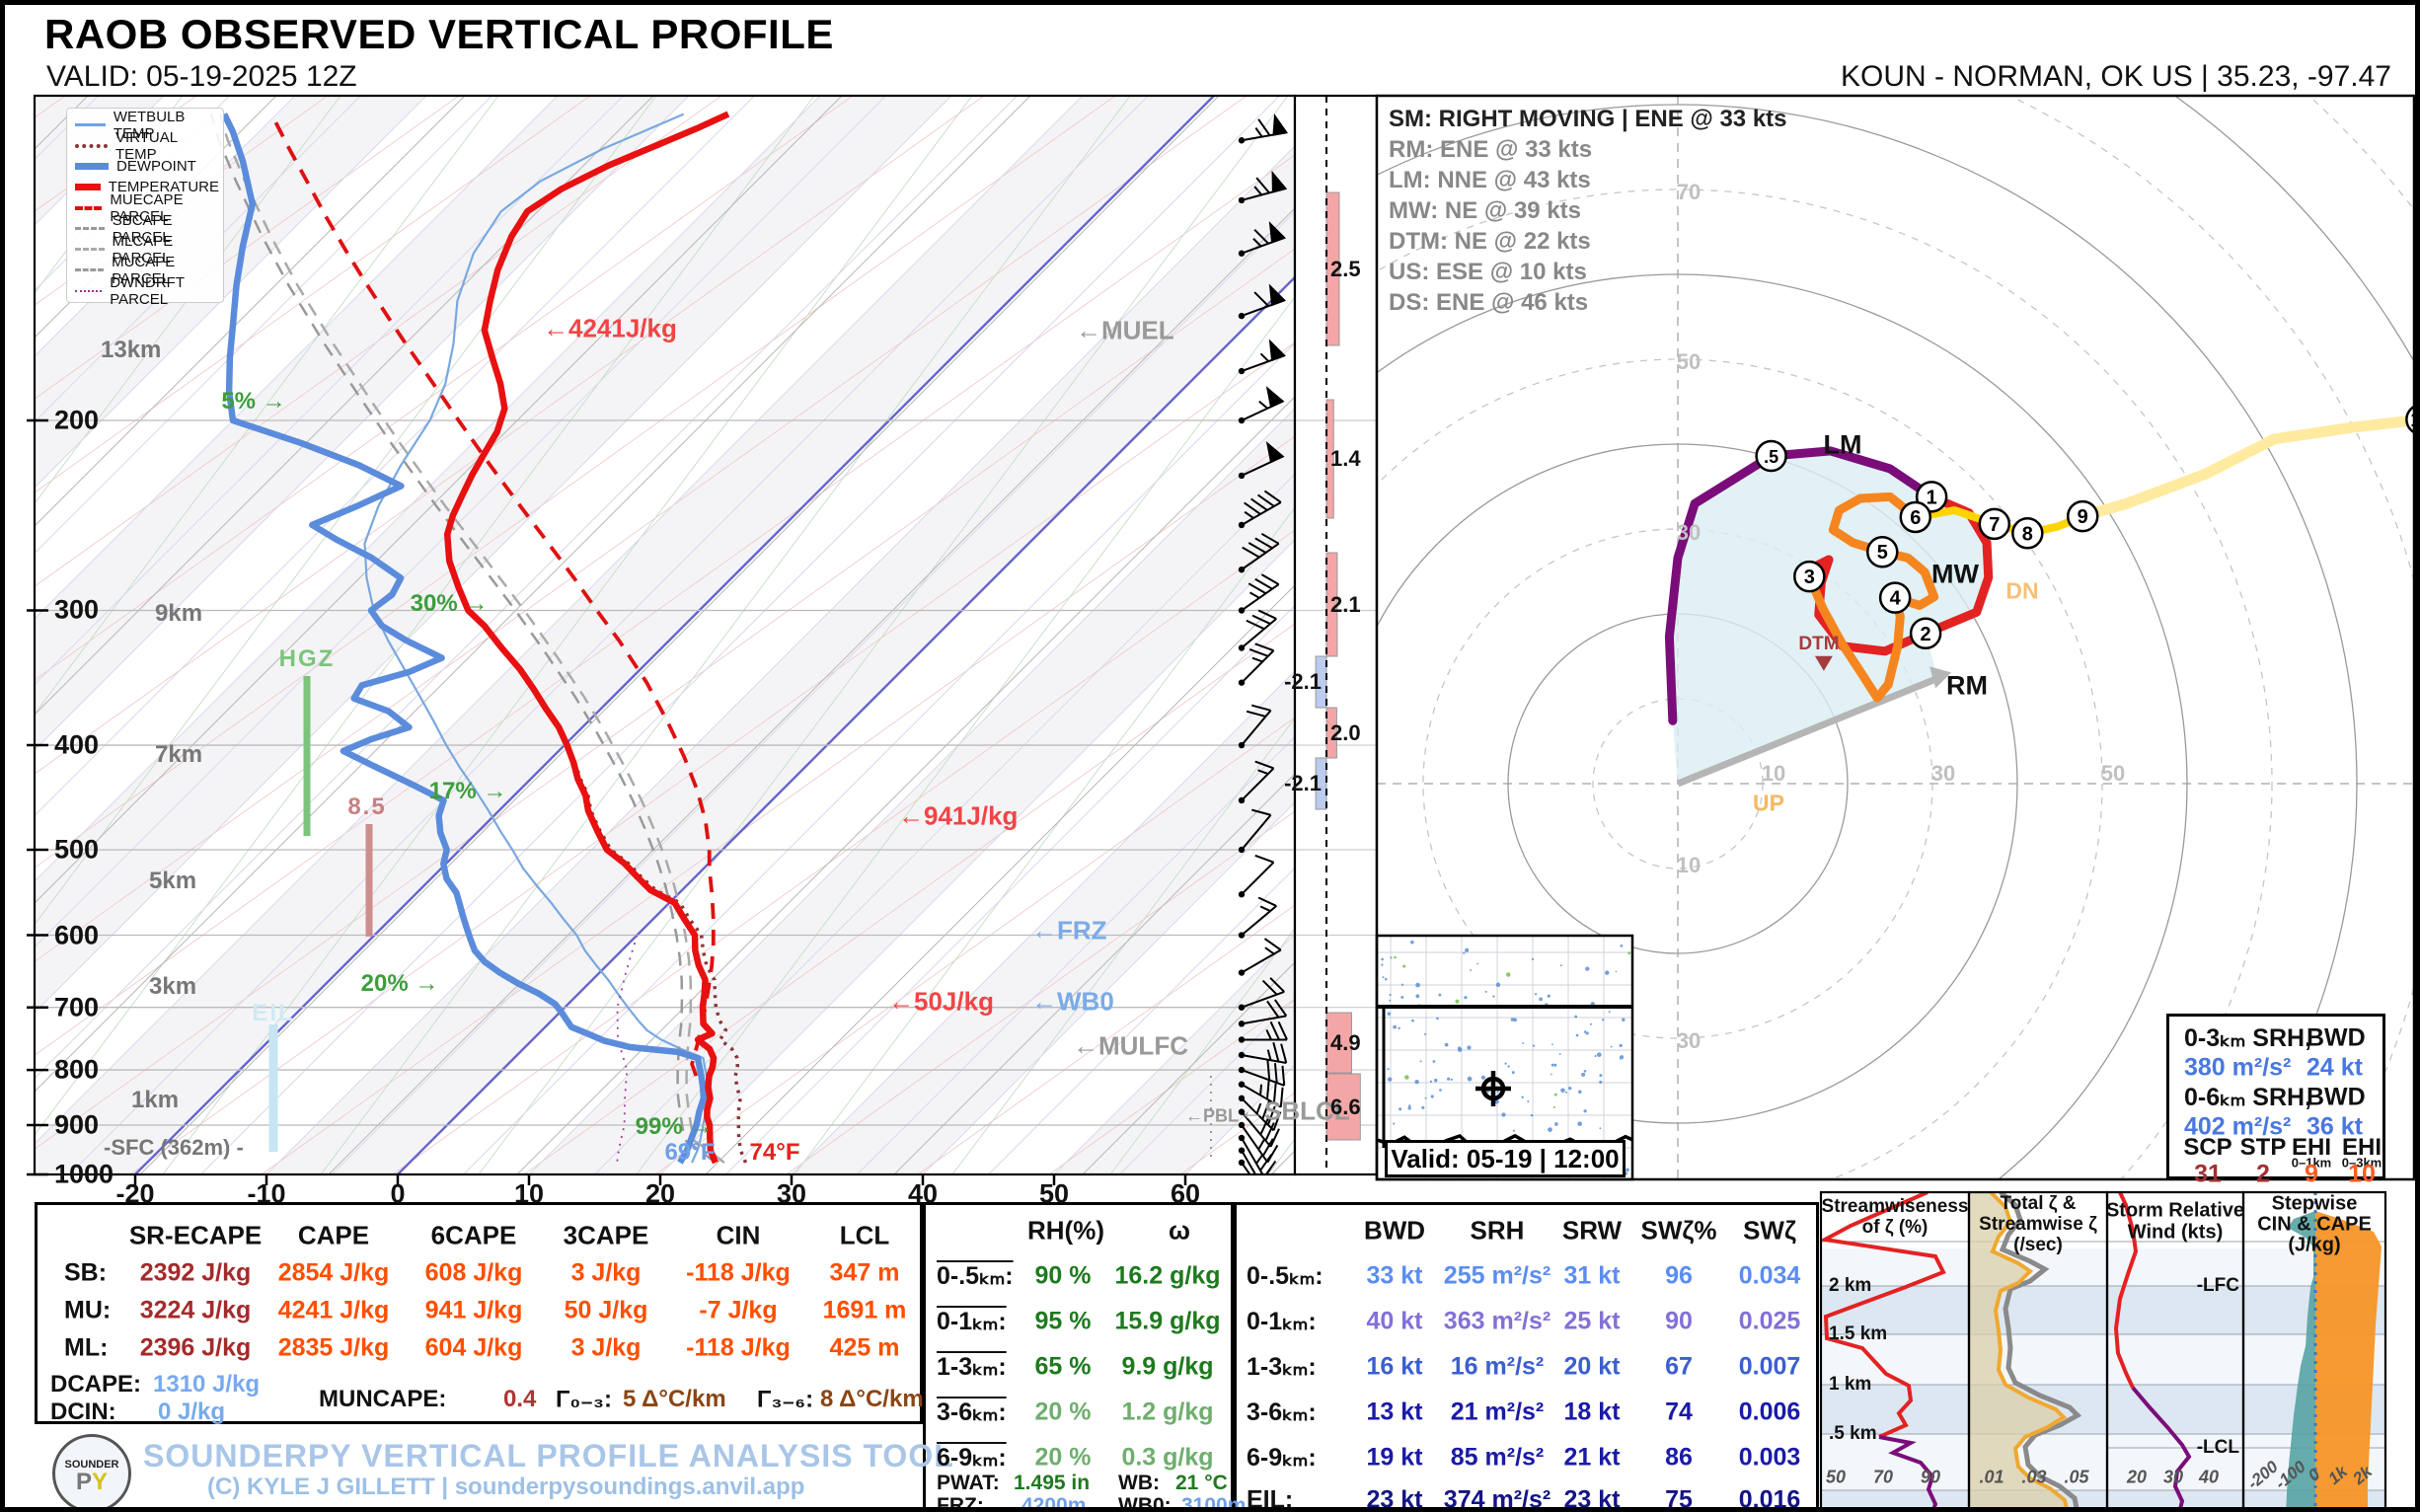  Describe the element at coordinates (1063, 1366) in the screenshot. I see `rh-value: 65 %` at that location.